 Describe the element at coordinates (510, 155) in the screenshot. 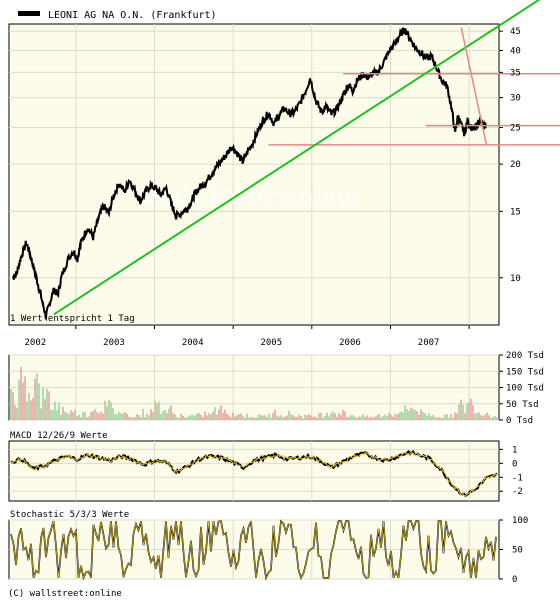

I see `price-y-axis: 10 15 20 25 30 35 40 45` at that location.